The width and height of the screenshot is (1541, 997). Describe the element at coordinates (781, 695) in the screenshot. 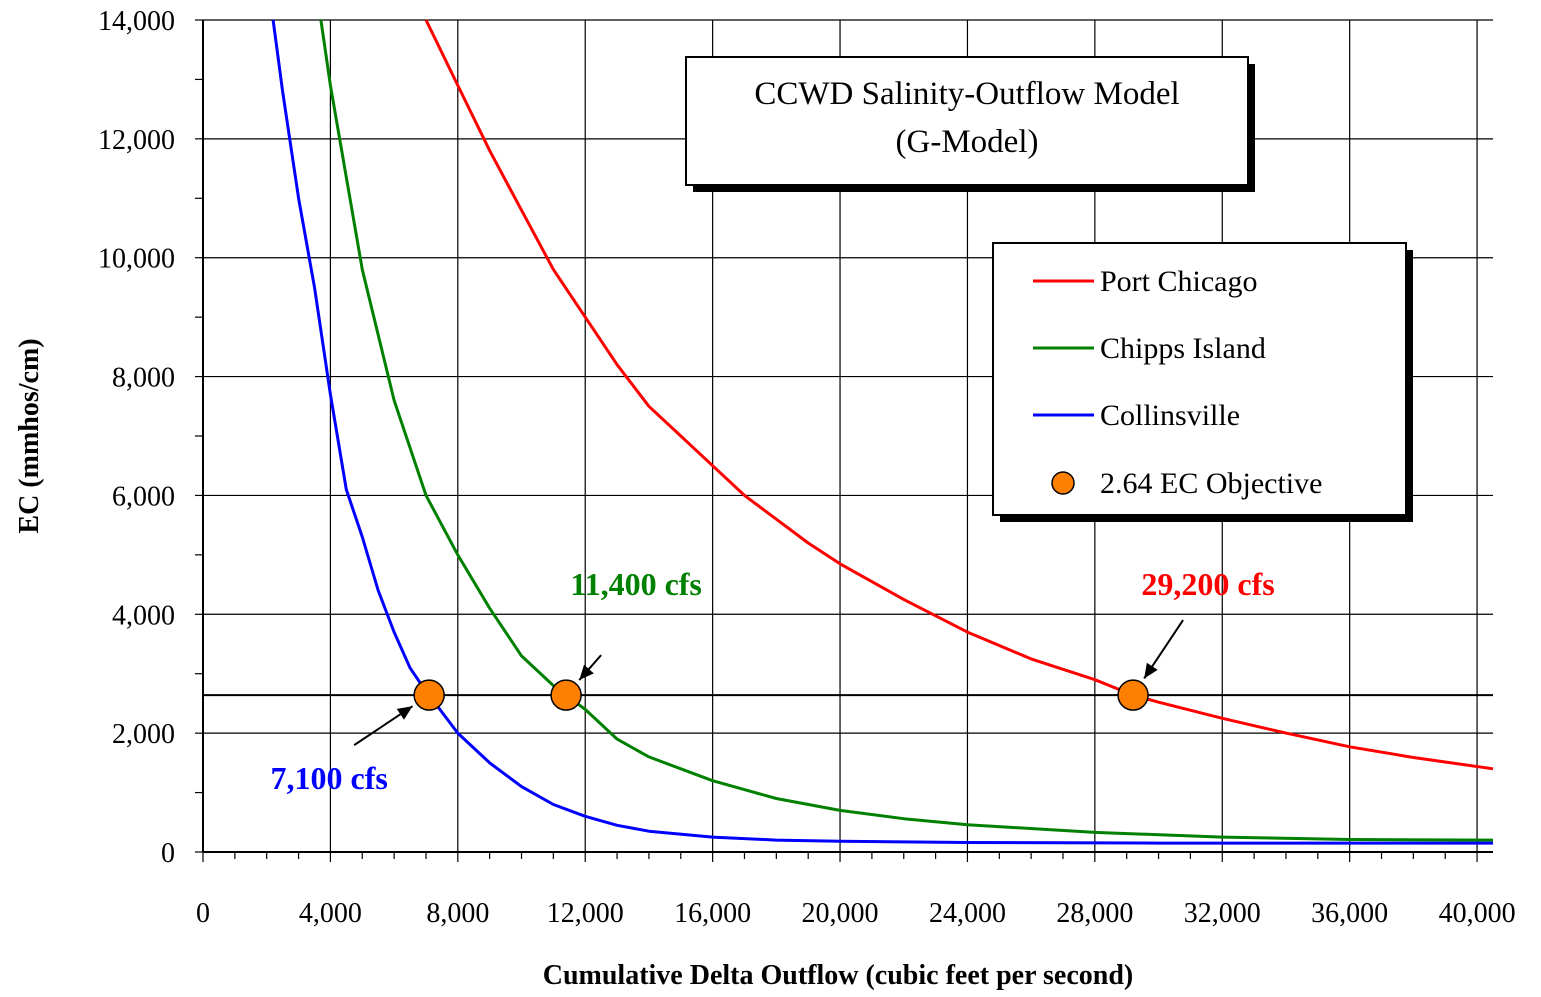

I see `objective-markers` at that location.